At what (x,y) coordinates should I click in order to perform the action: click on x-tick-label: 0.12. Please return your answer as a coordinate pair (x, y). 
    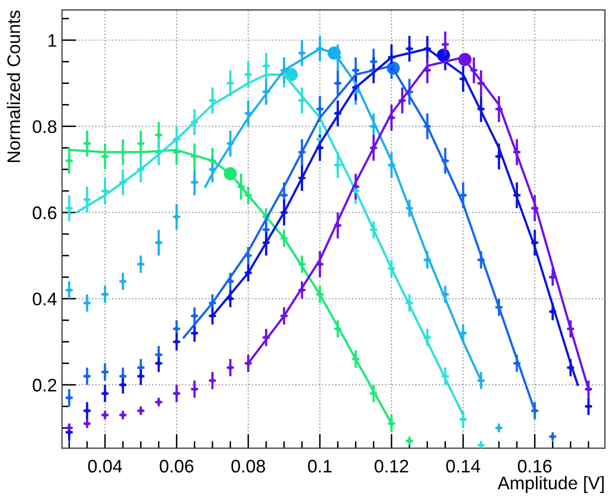
    Looking at the image, I should click on (391, 466).